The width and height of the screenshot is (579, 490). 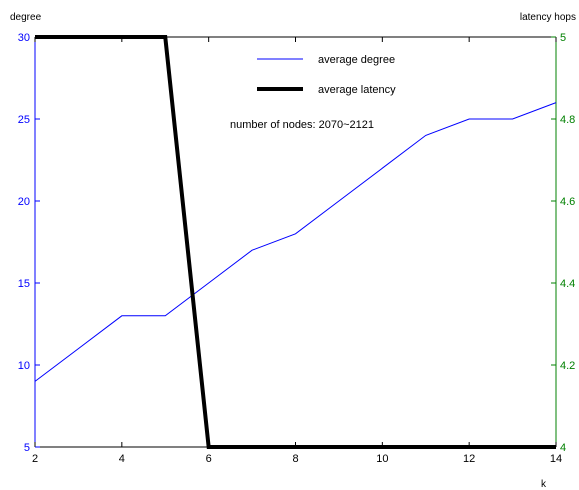 I want to click on x-tick-label: 6, so click(x=209, y=459).